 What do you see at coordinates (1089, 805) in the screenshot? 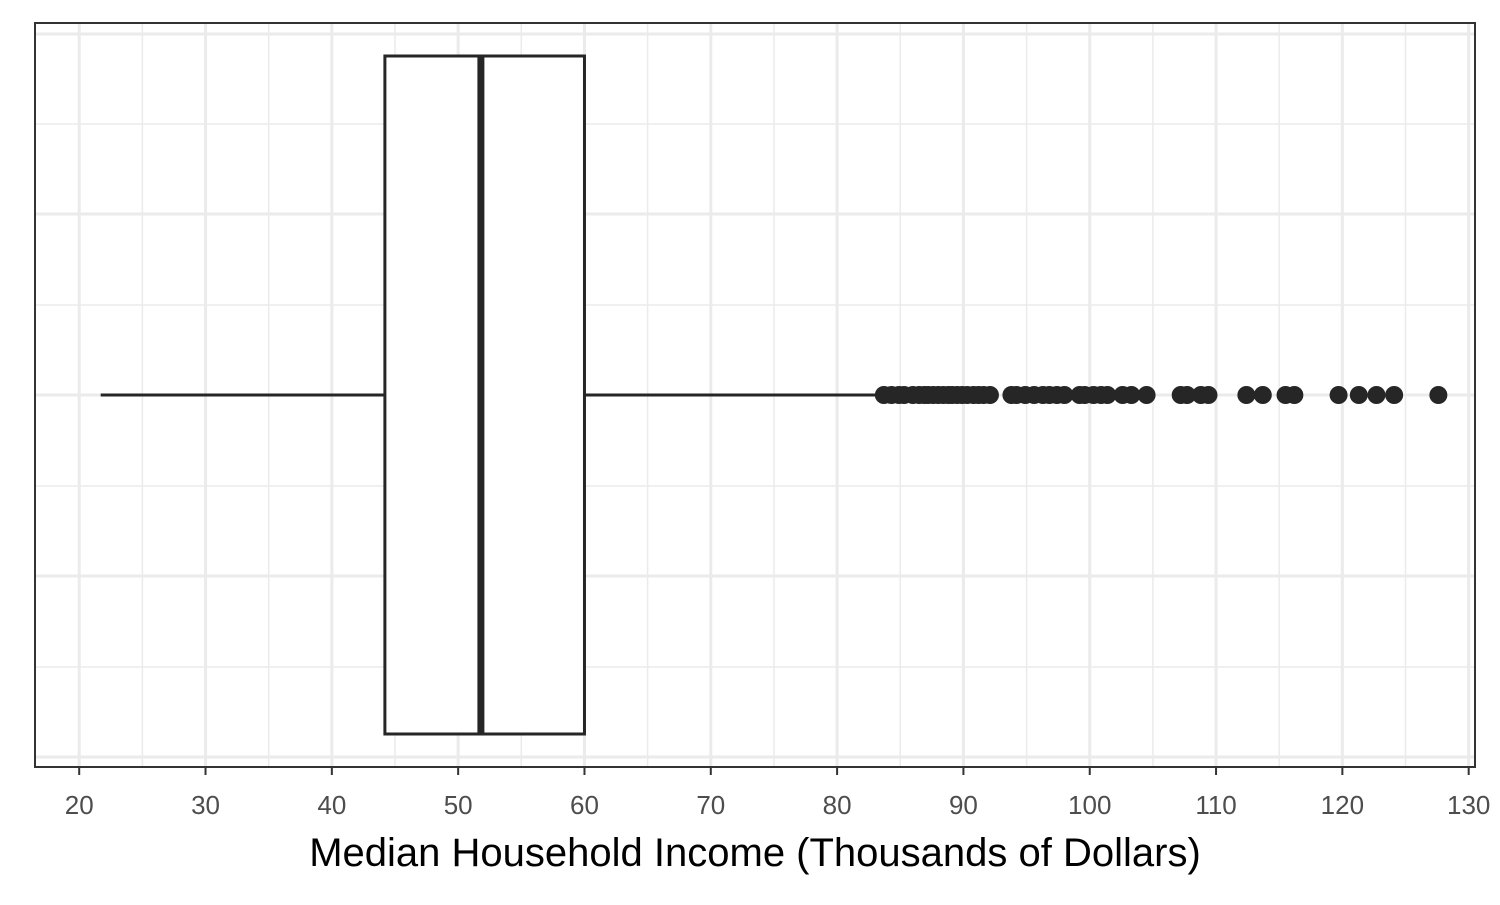
I see `x-tick-label: 100` at bounding box center [1089, 805].